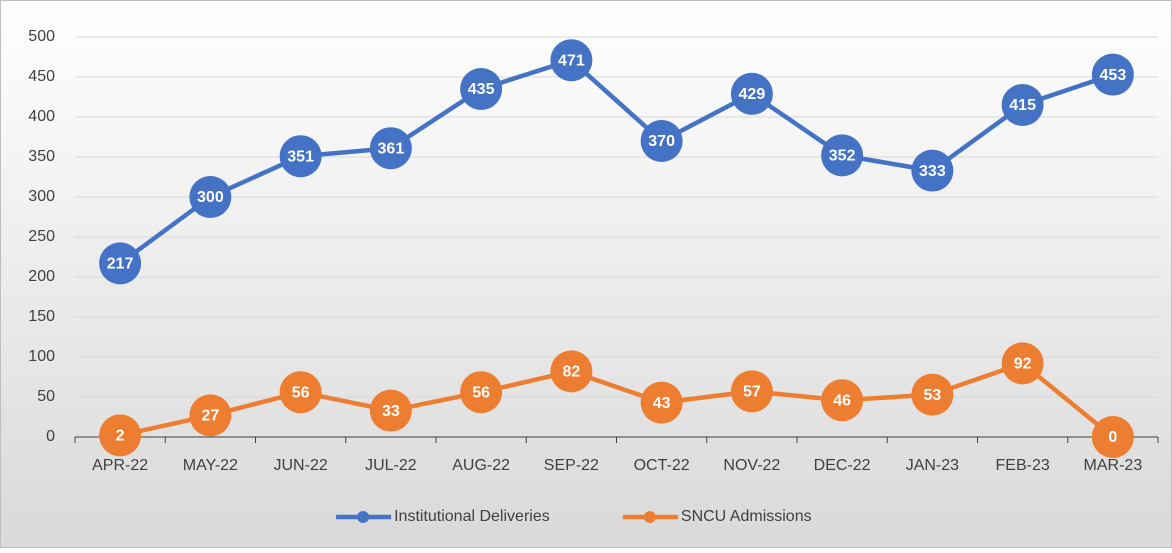 This screenshot has width=1172, height=553. Describe the element at coordinates (120, 465) in the screenshot. I see `x-tick-label: APR-22` at that location.